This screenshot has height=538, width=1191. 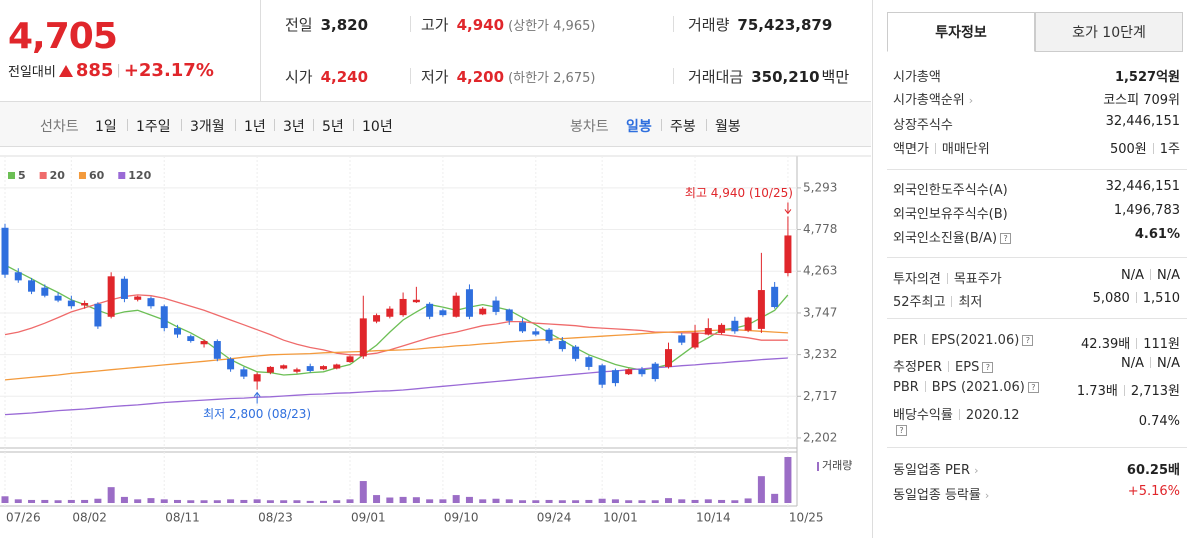 What do you see at coordinates (333, 127) in the screenshot?
I see `period-button: 5년` at bounding box center [333, 127].